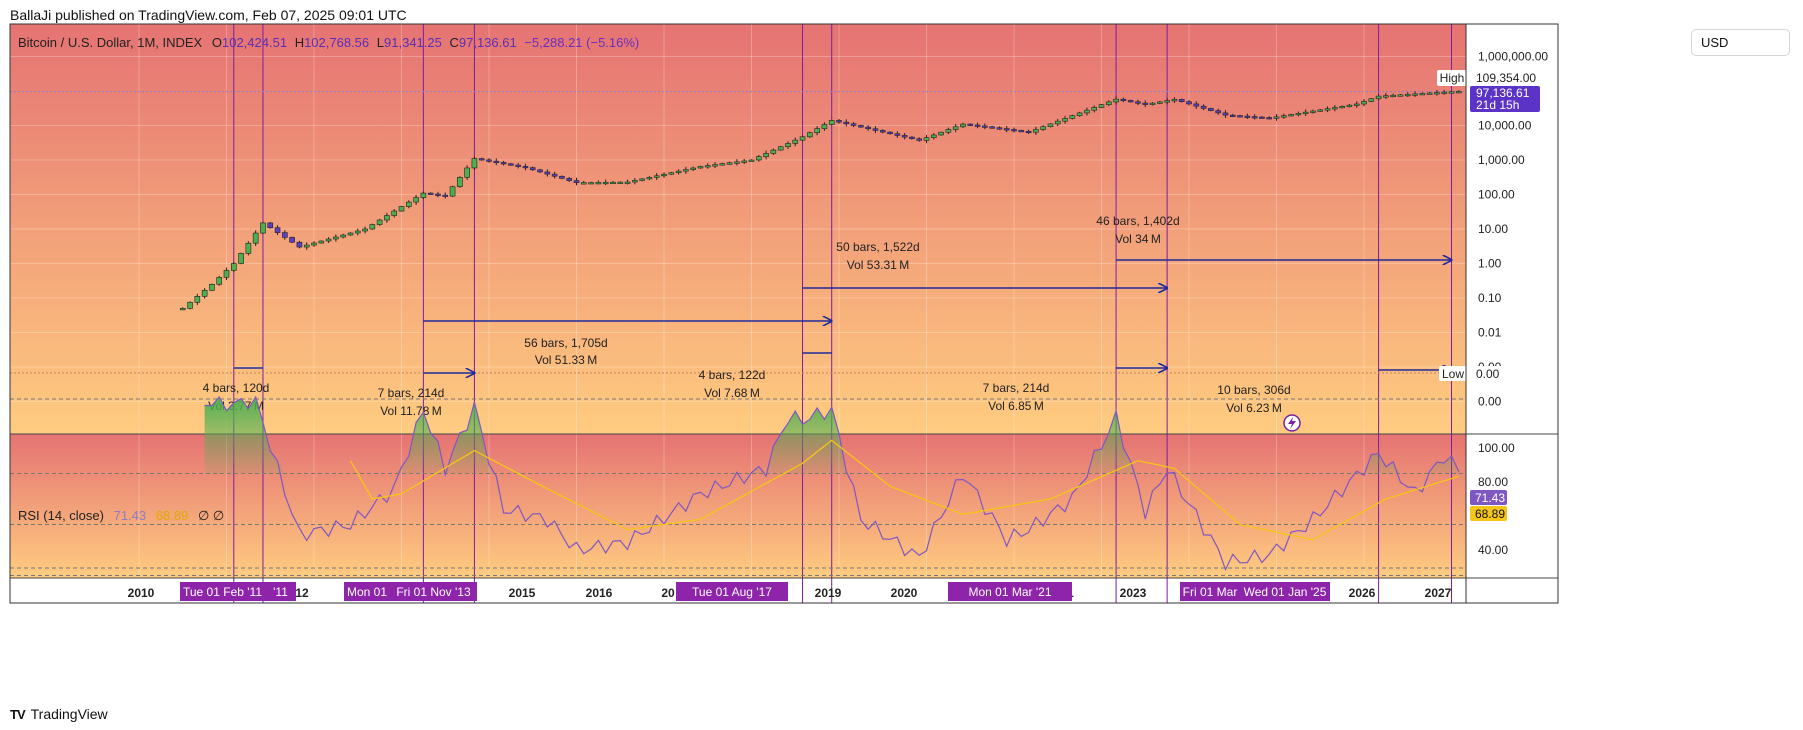 The image size is (1803, 730). I want to click on time-marker-tag-text: Mon 01, so click(367, 592).